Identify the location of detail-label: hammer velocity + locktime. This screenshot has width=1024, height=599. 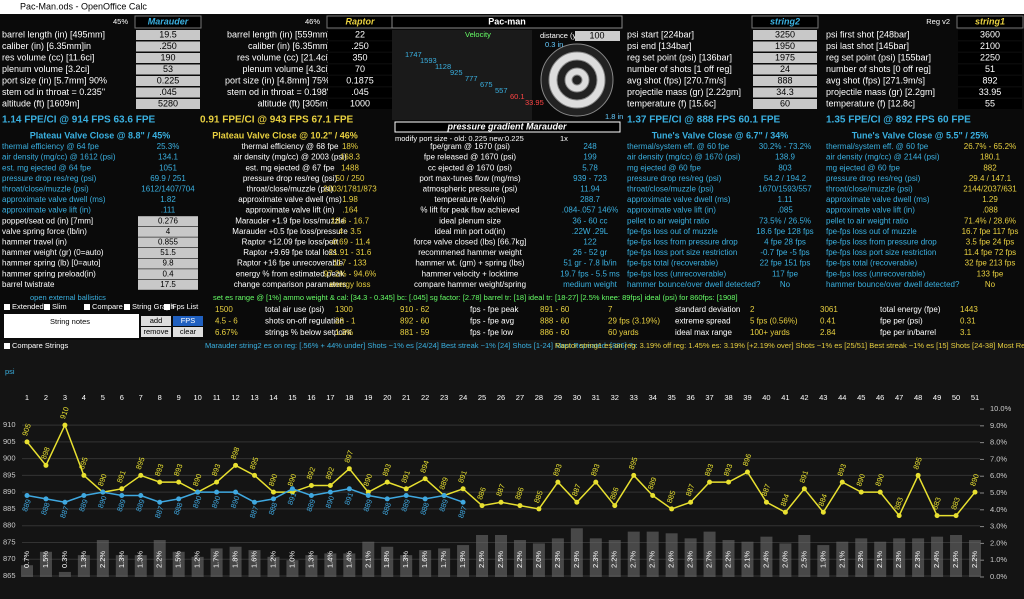
(470, 273).